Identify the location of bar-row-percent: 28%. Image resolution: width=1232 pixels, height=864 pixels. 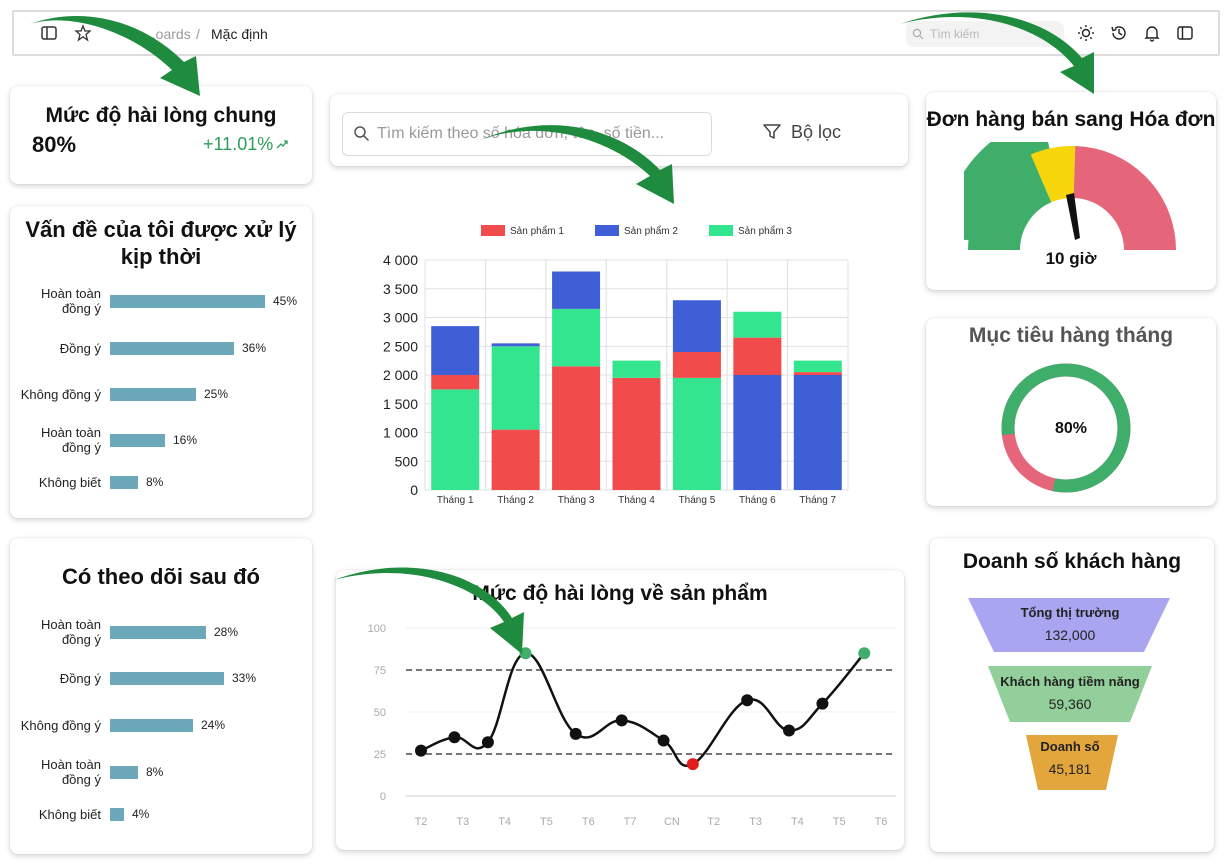
(226, 632).